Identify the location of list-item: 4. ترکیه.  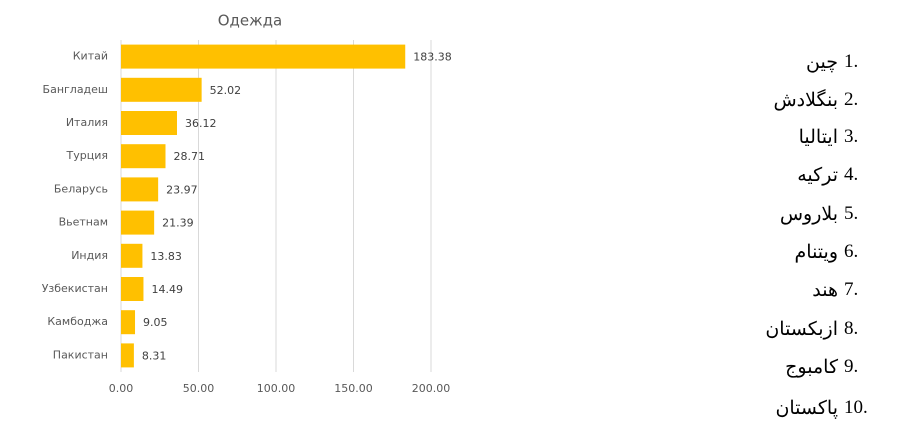
(833, 175).